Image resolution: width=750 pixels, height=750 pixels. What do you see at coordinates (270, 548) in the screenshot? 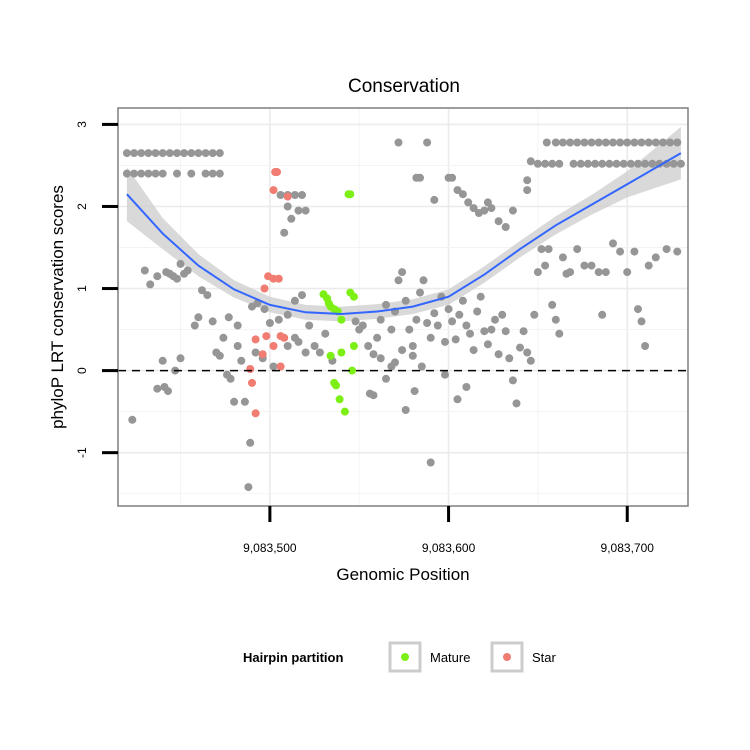
I see `x-tick-label: 9,083,500` at bounding box center [270, 548].